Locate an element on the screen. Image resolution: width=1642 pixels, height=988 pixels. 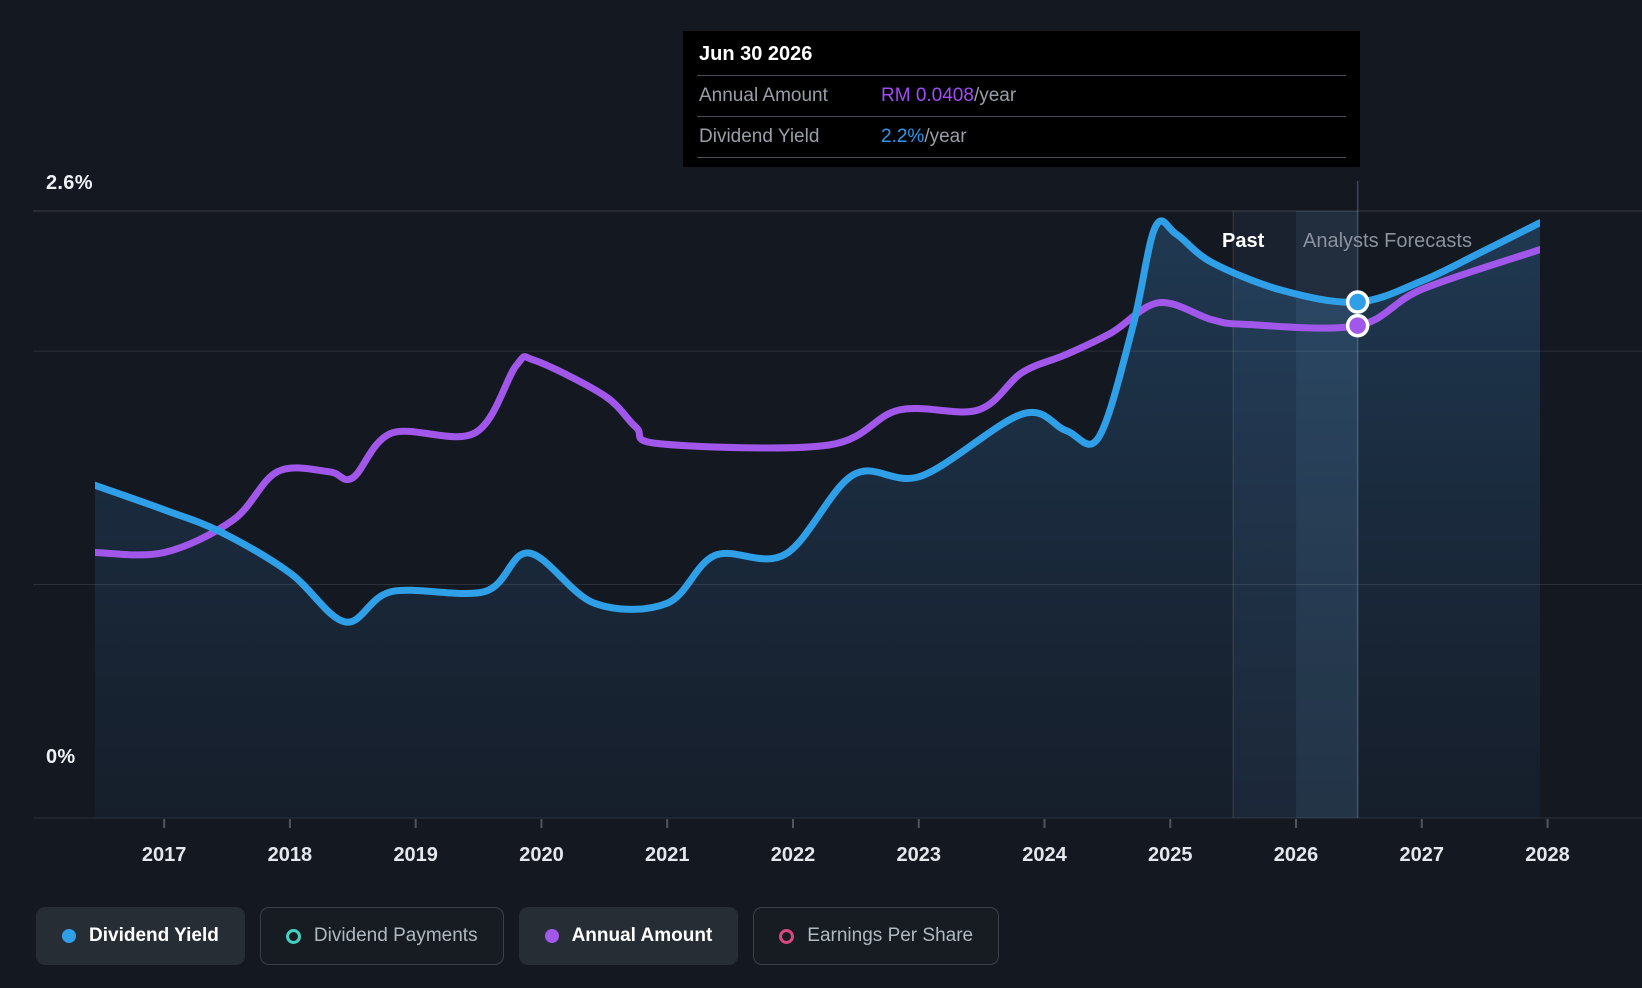
legend-button-dividend-payments: Dividend Payments is located at coordinates (381, 936).